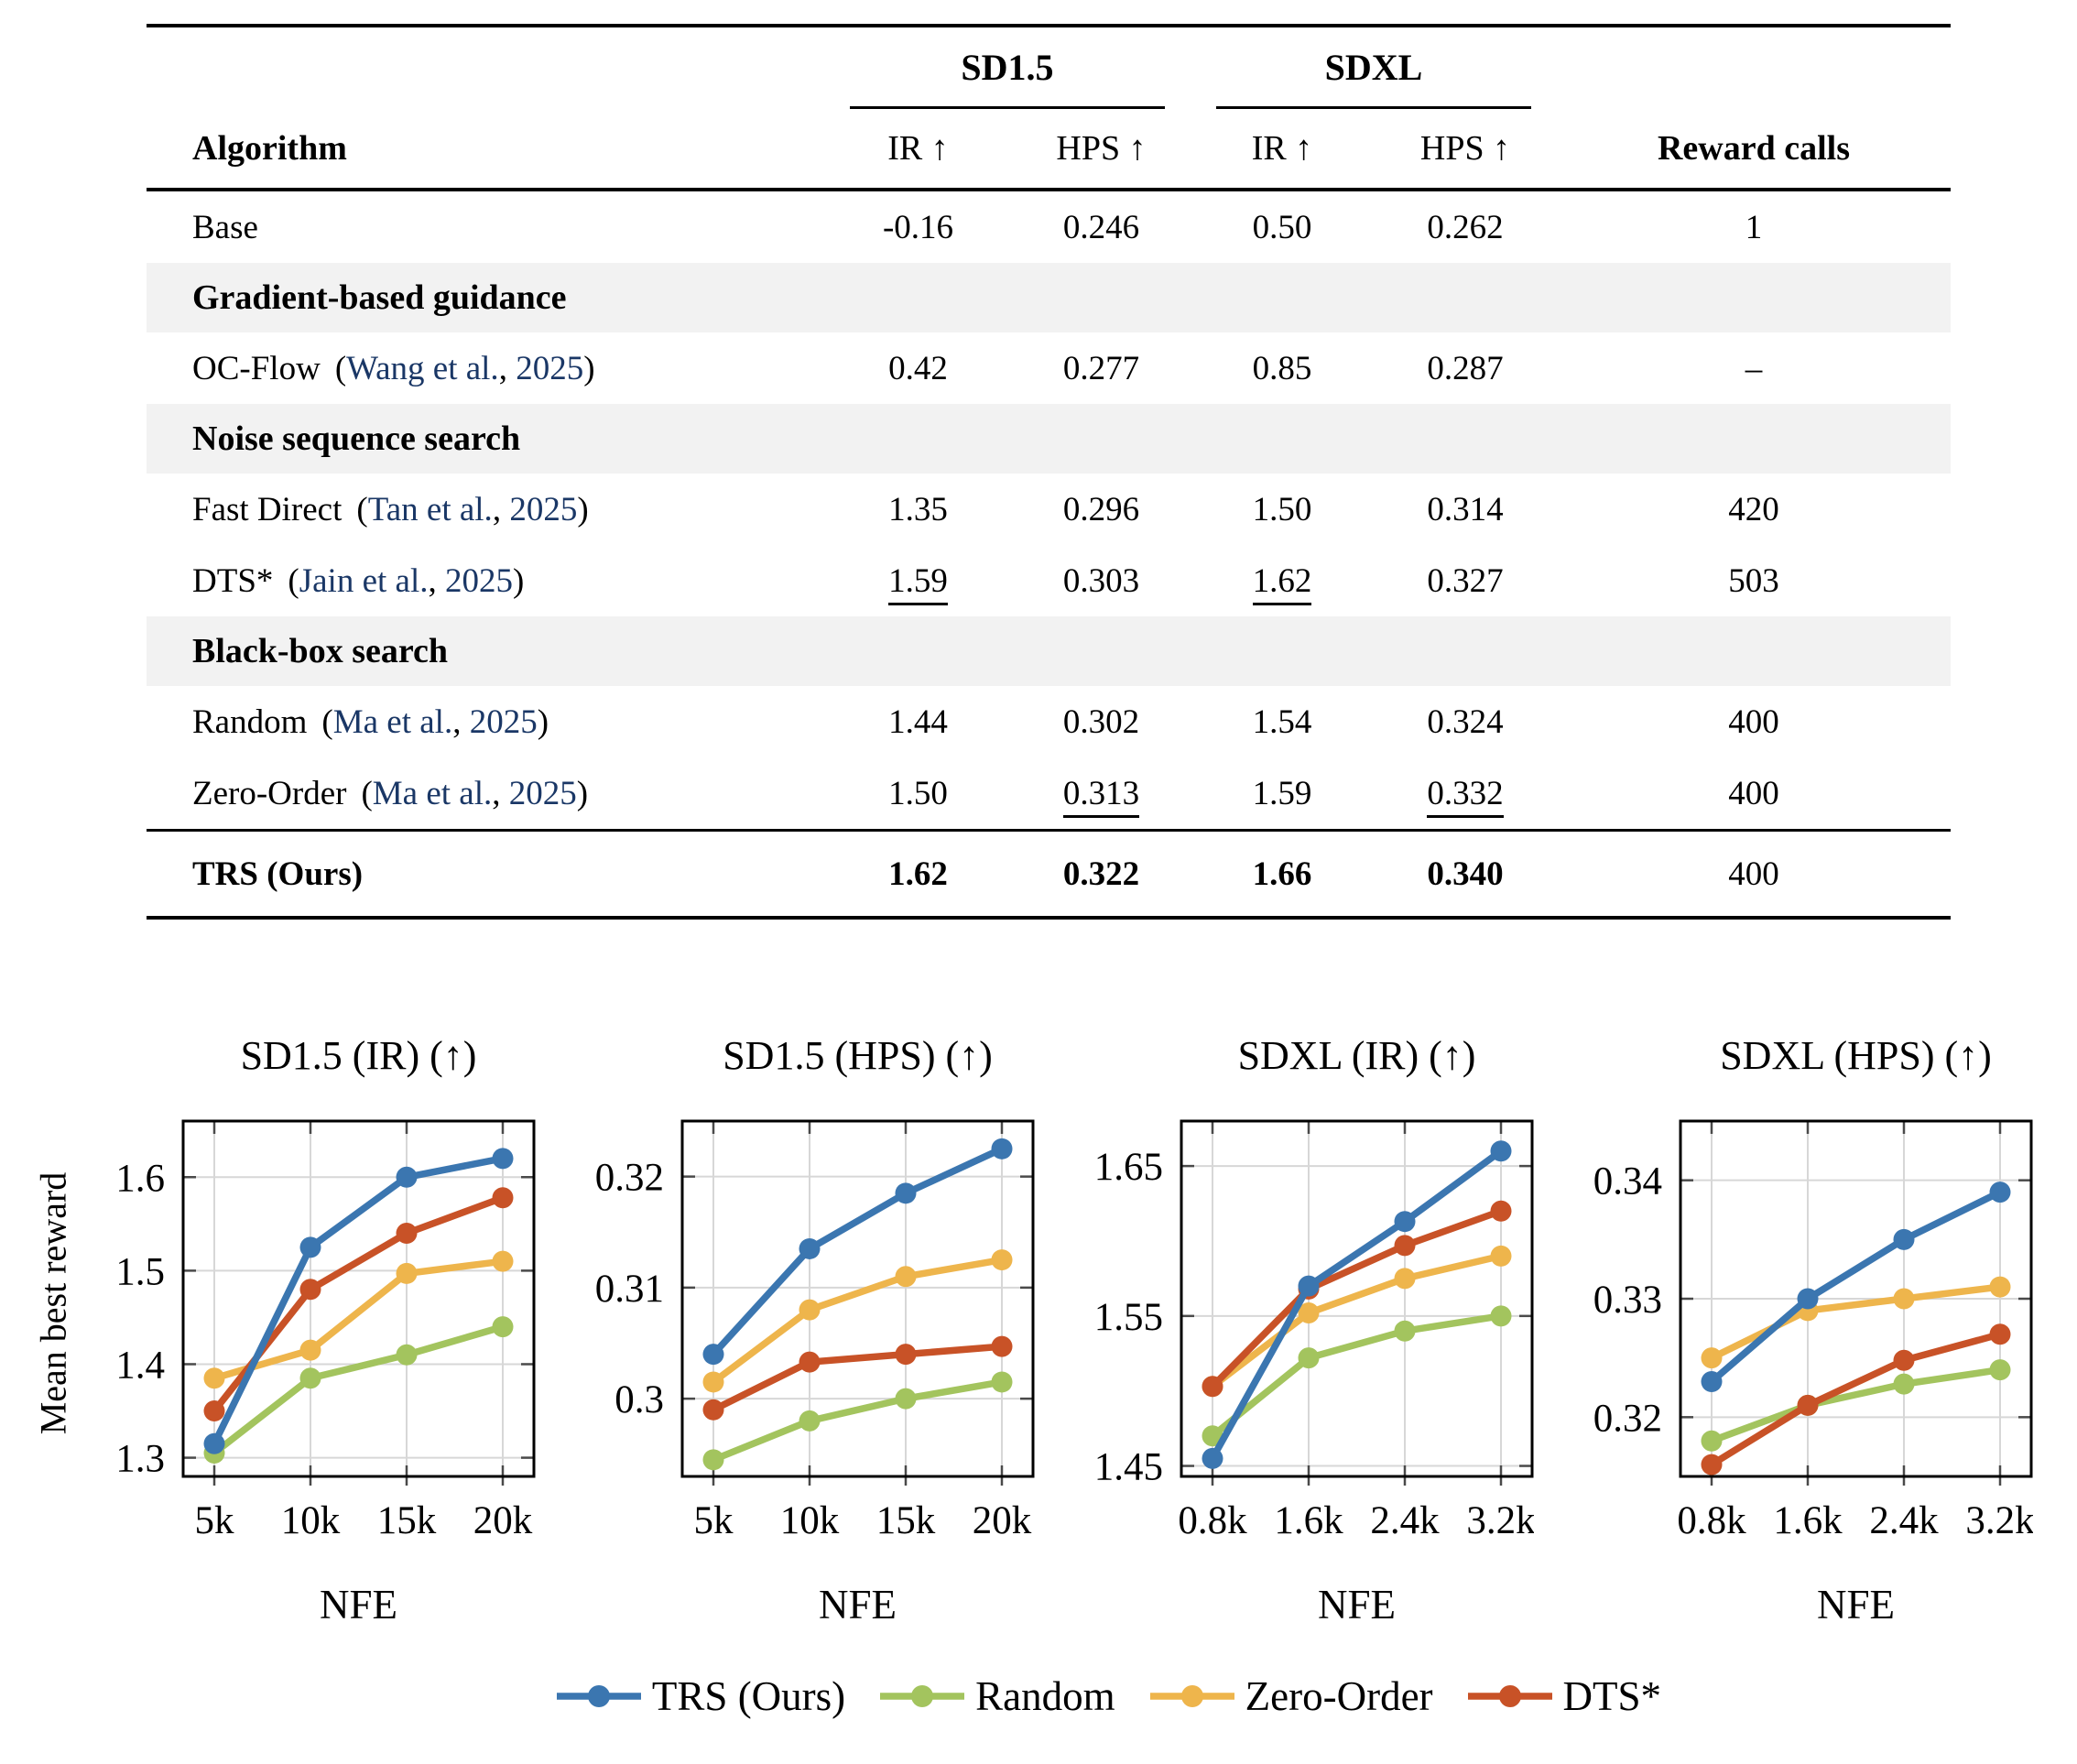 Image resolution: width=2077 pixels, height=1764 pixels. Describe the element at coordinates (1465, 368) in the screenshot. I see `metric-value-cell: 0.287` at that location.